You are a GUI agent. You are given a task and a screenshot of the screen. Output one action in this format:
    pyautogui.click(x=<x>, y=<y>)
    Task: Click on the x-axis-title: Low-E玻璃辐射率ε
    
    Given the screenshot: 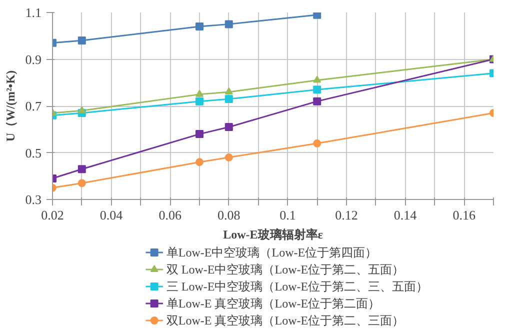 What is the action you would take?
    pyautogui.click(x=273, y=235)
    